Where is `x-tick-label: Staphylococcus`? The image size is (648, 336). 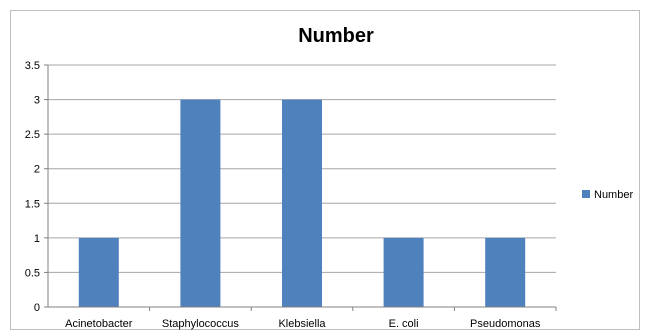
x-tick-label: Staphylococcus is located at coordinates (201, 324).